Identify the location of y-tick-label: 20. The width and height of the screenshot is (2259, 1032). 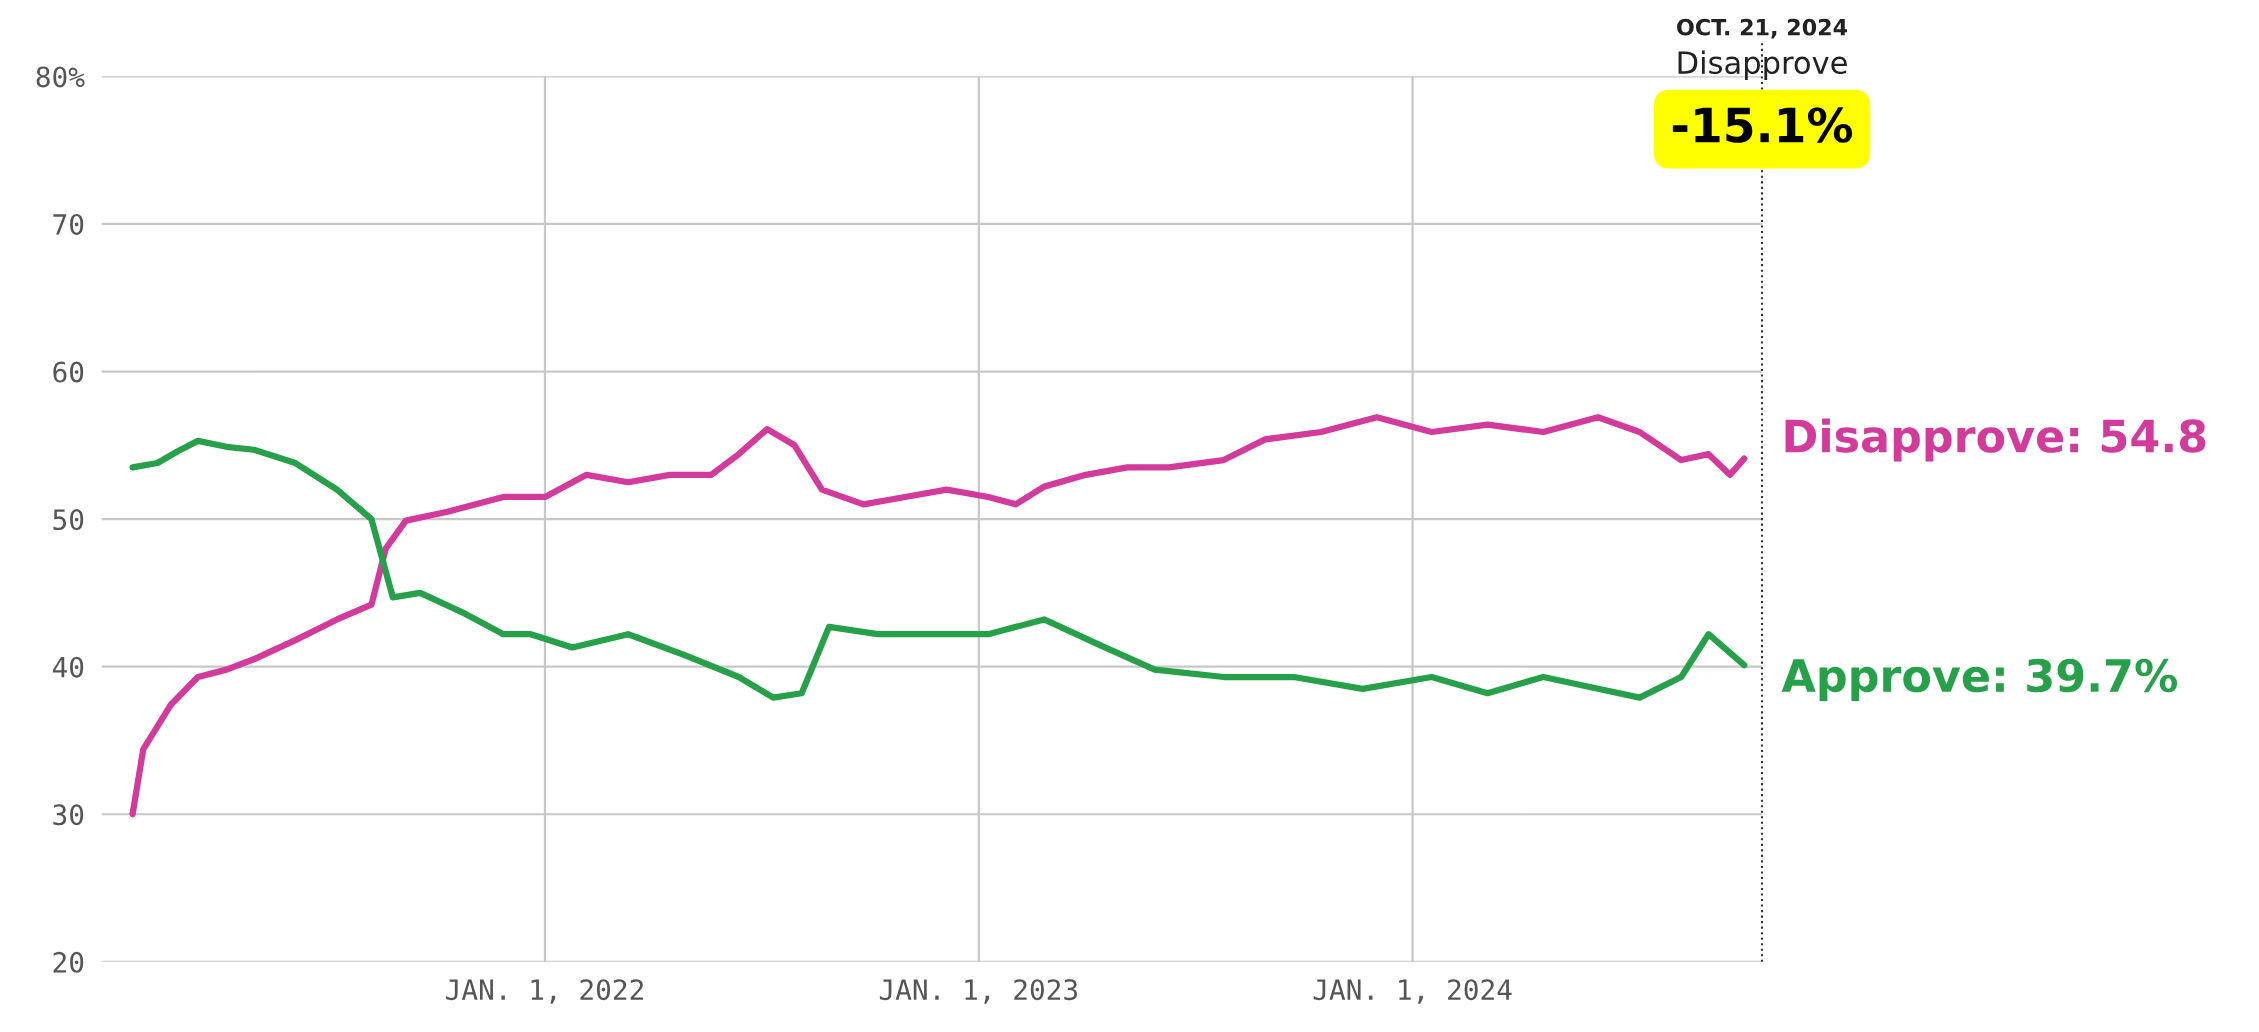
(68, 962).